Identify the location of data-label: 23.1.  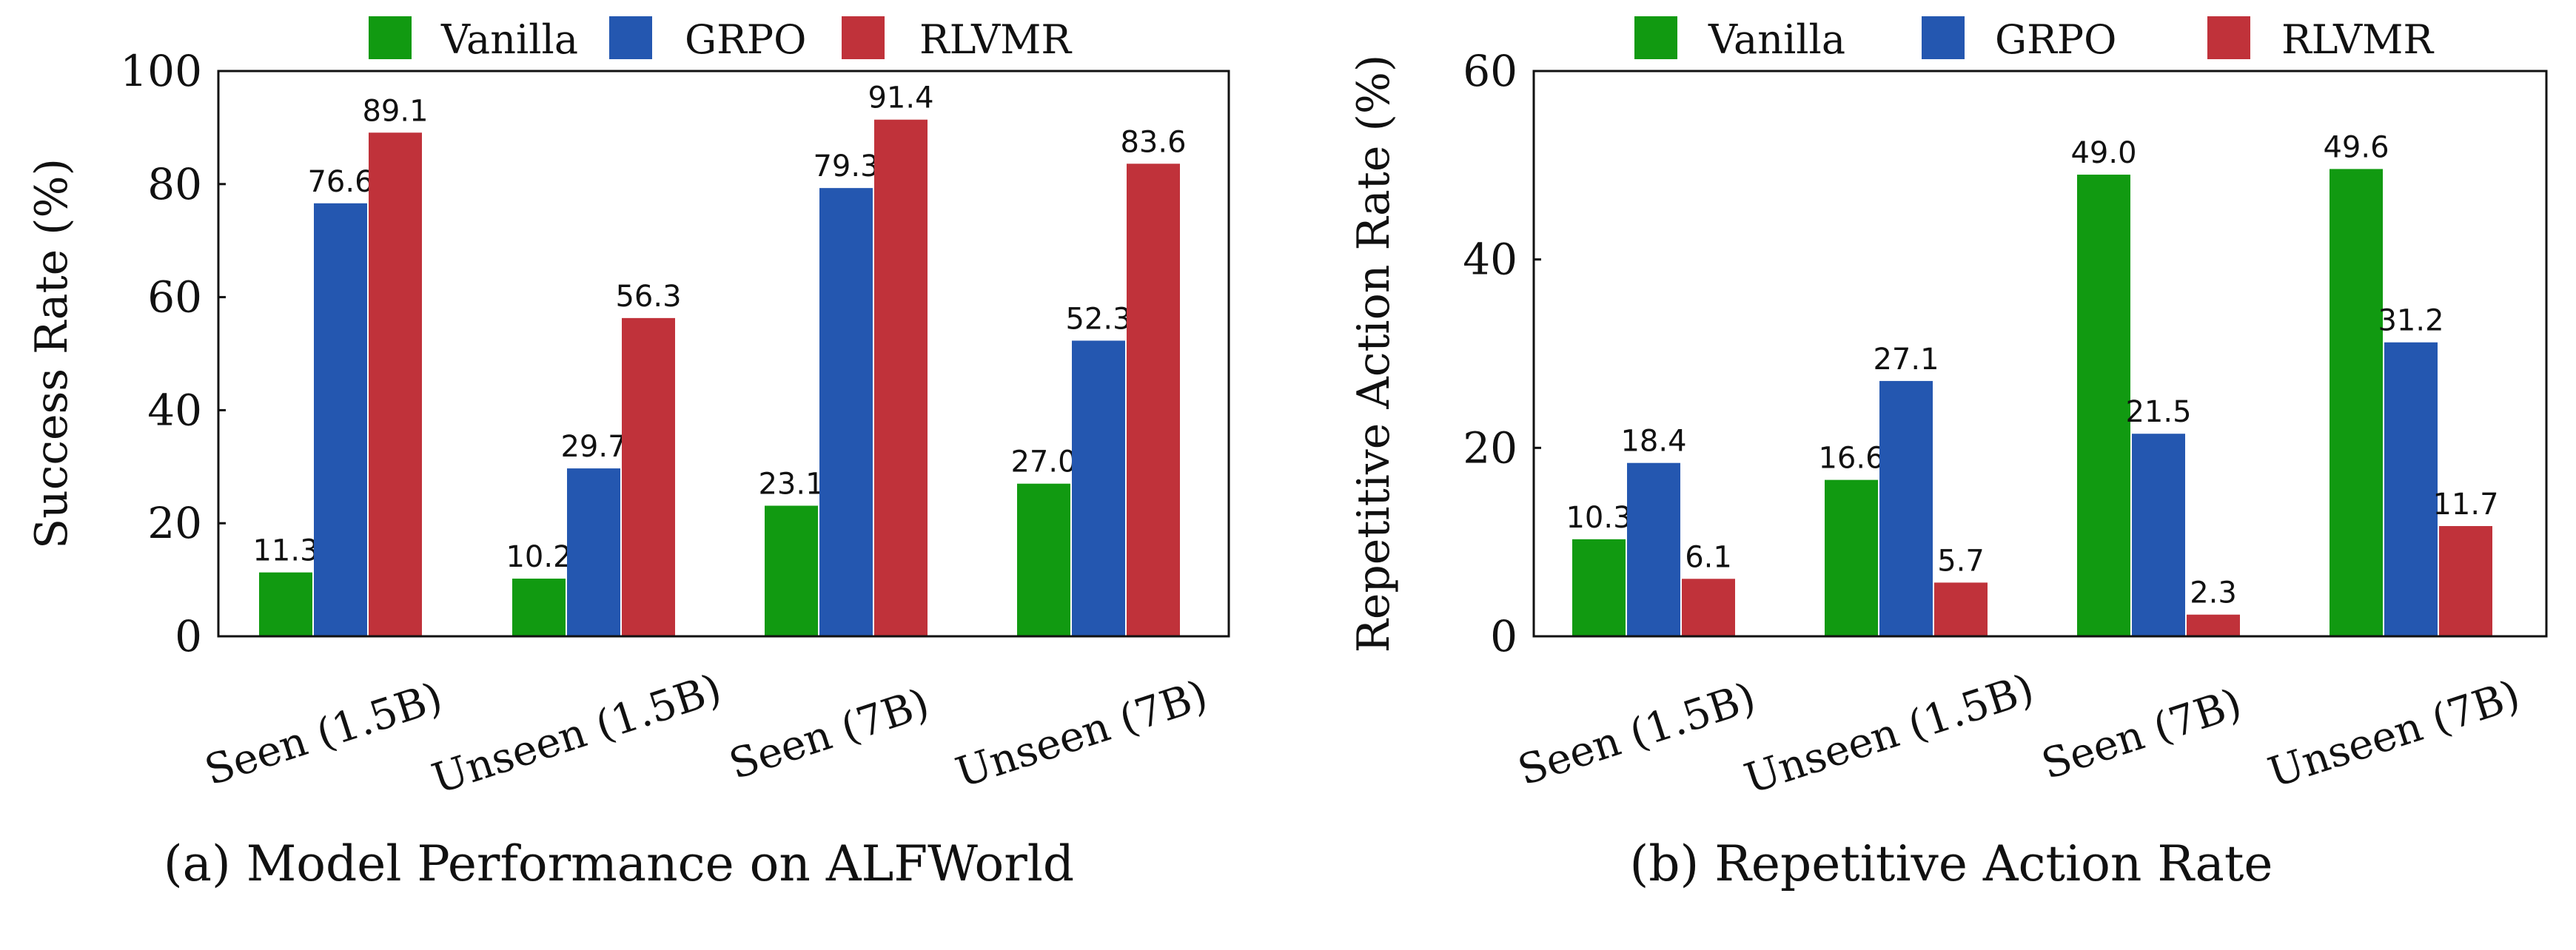
(791, 485).